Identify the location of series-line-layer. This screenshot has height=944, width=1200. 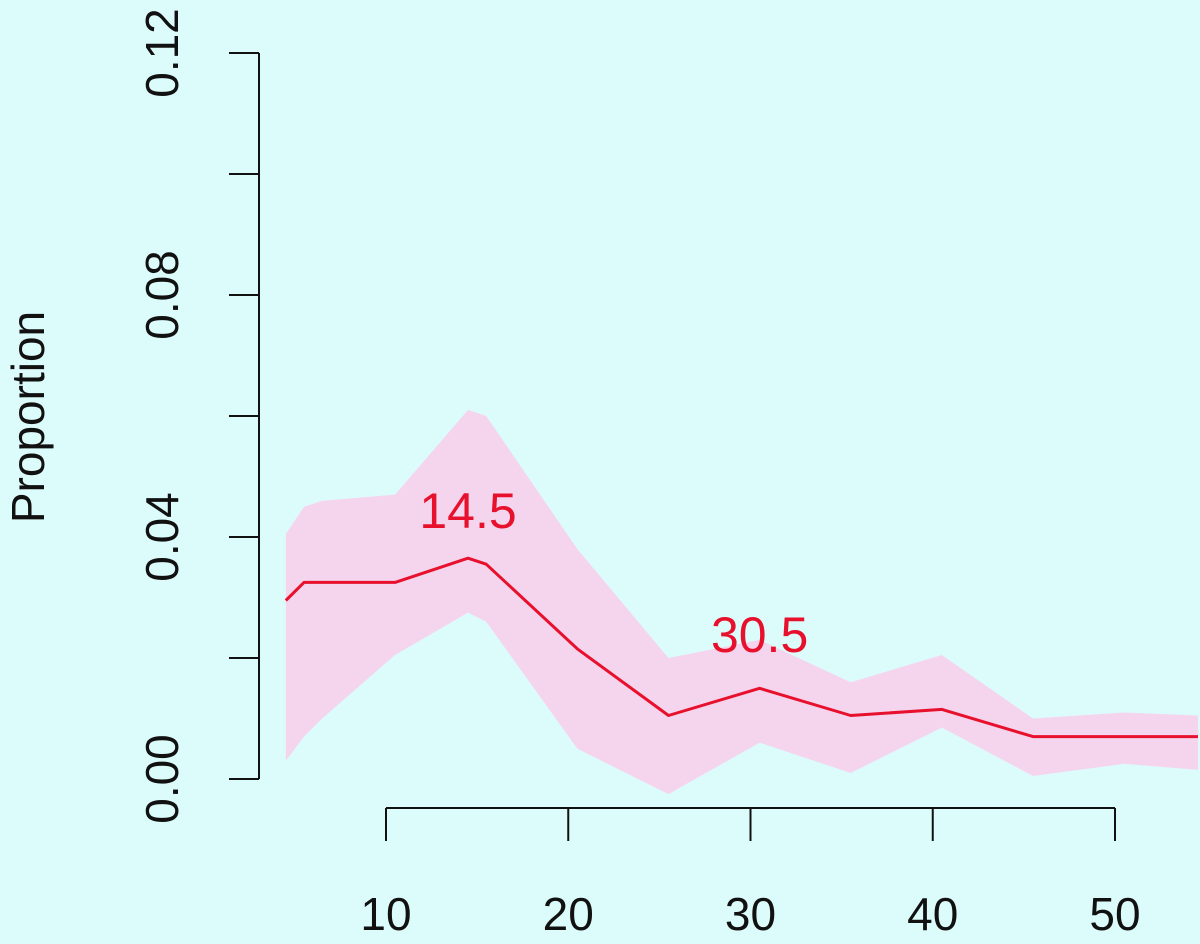
(741, 647).